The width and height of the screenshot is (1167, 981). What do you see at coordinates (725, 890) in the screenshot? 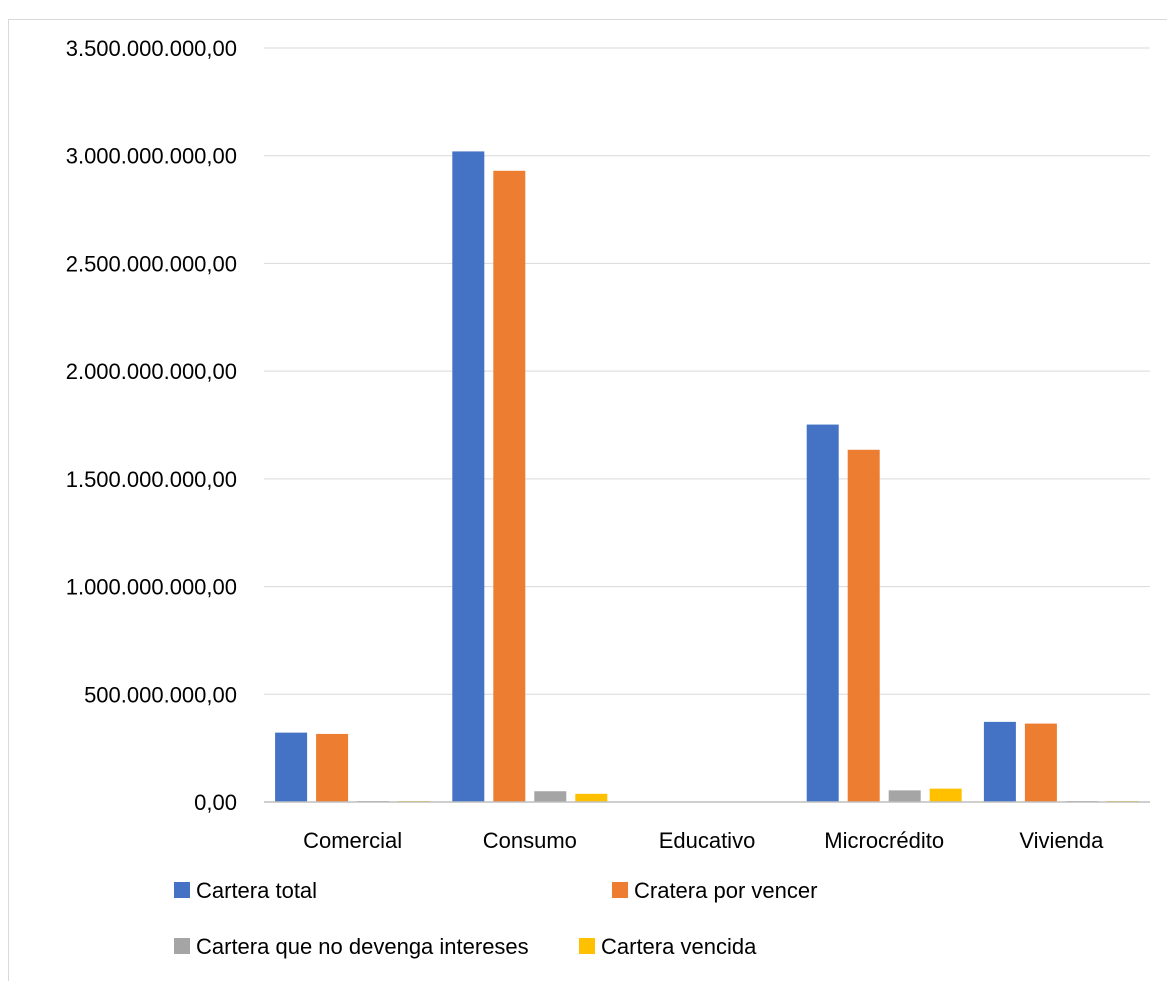
I see `legend-label: Cratera por vencer` at bounding box center [725, 890].